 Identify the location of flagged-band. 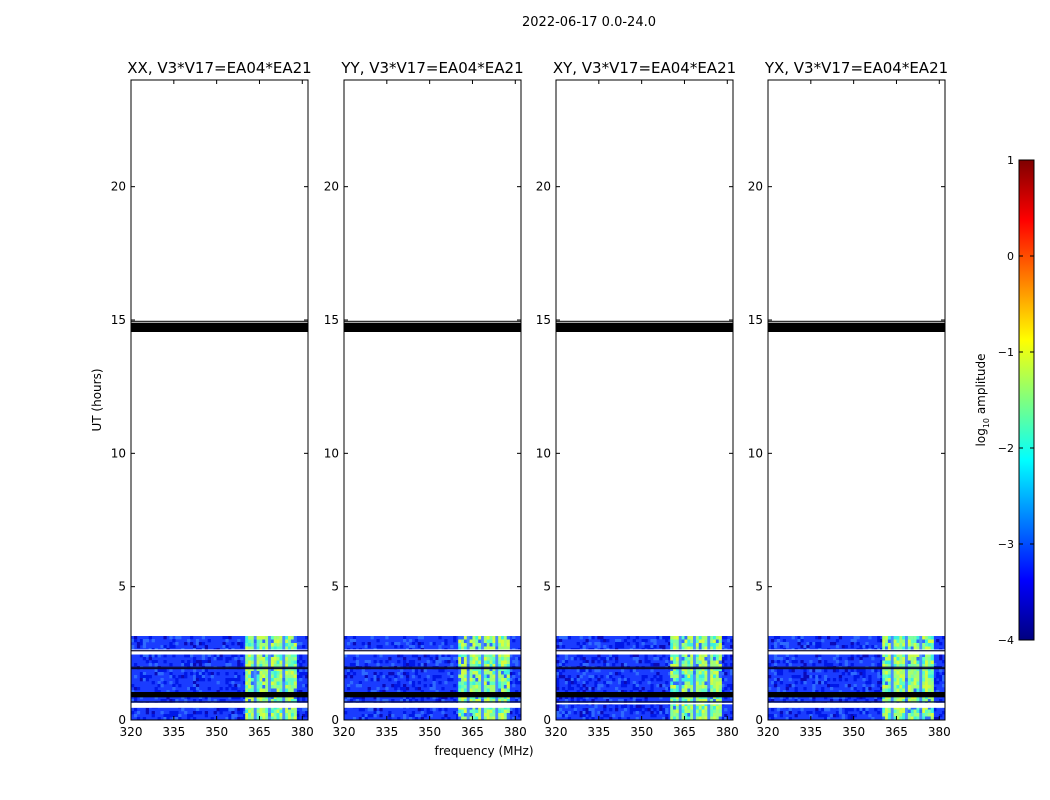
(432, 327).